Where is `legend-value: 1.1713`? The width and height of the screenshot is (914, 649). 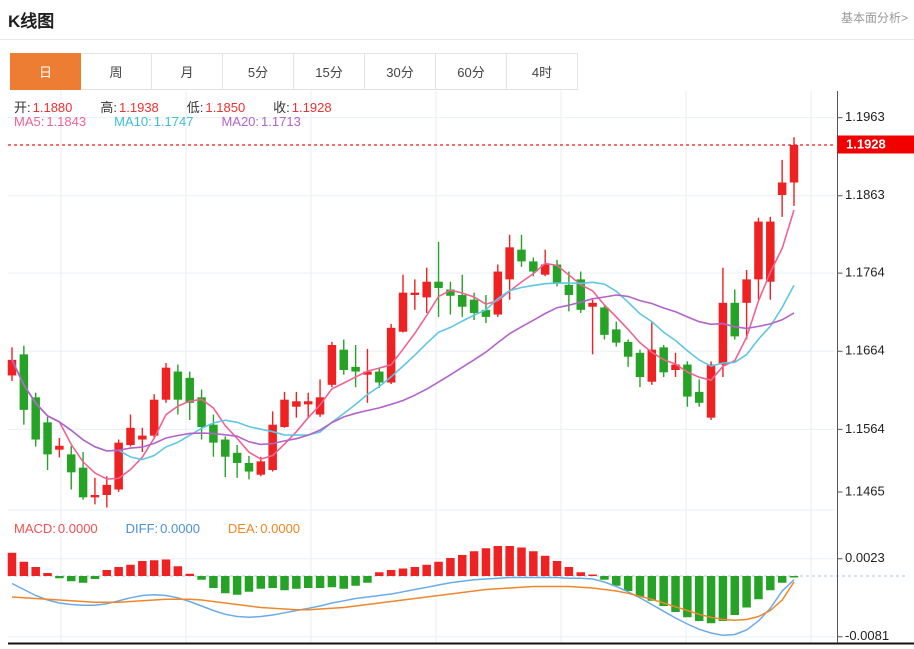 legend-value: 1.1713 is located at coordinates (281, 121).